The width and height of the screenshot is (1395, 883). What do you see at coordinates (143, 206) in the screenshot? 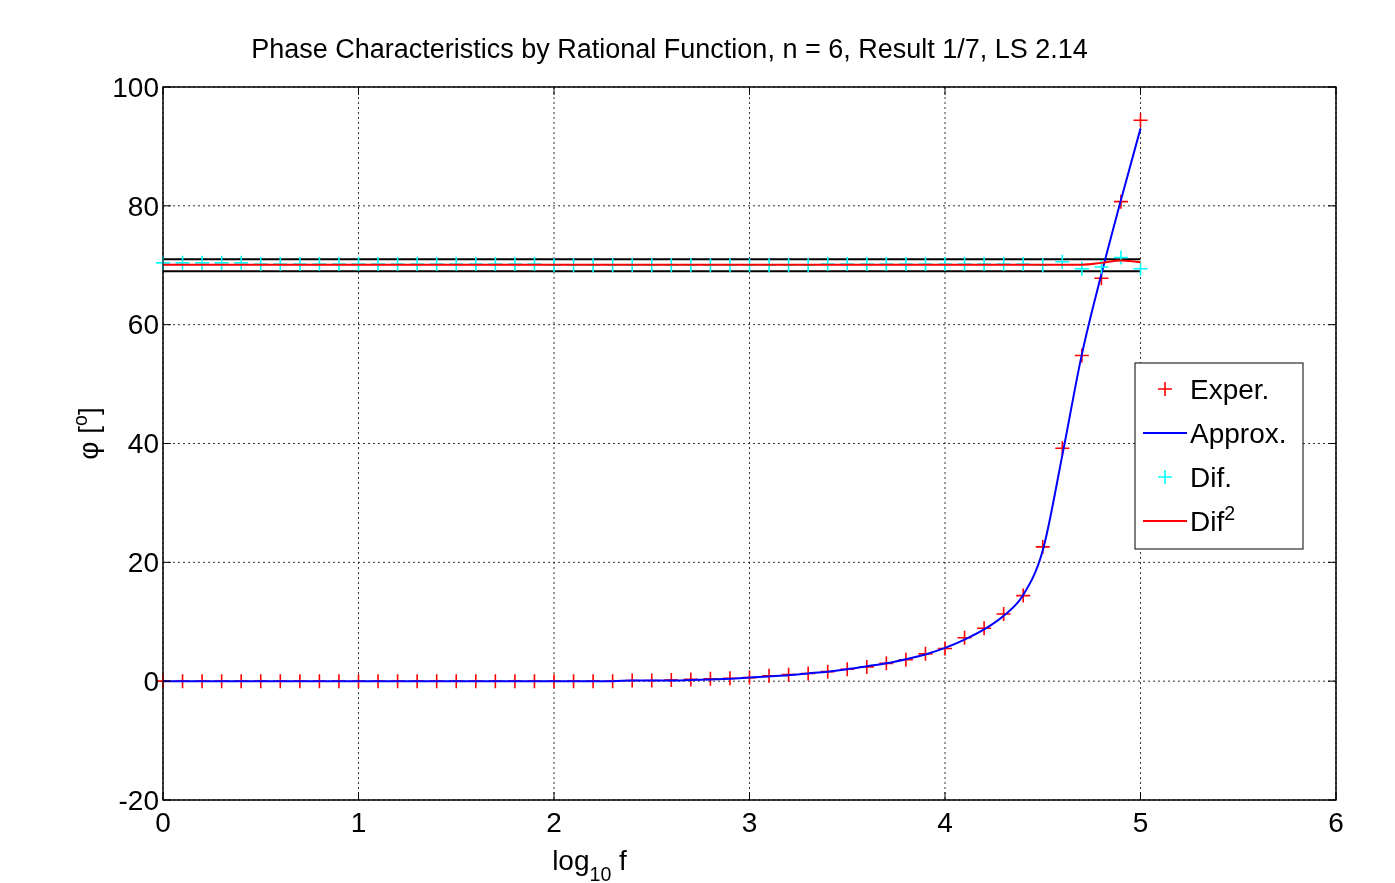
I see `y-tick-label: 80` at bounding box center [143, 206].